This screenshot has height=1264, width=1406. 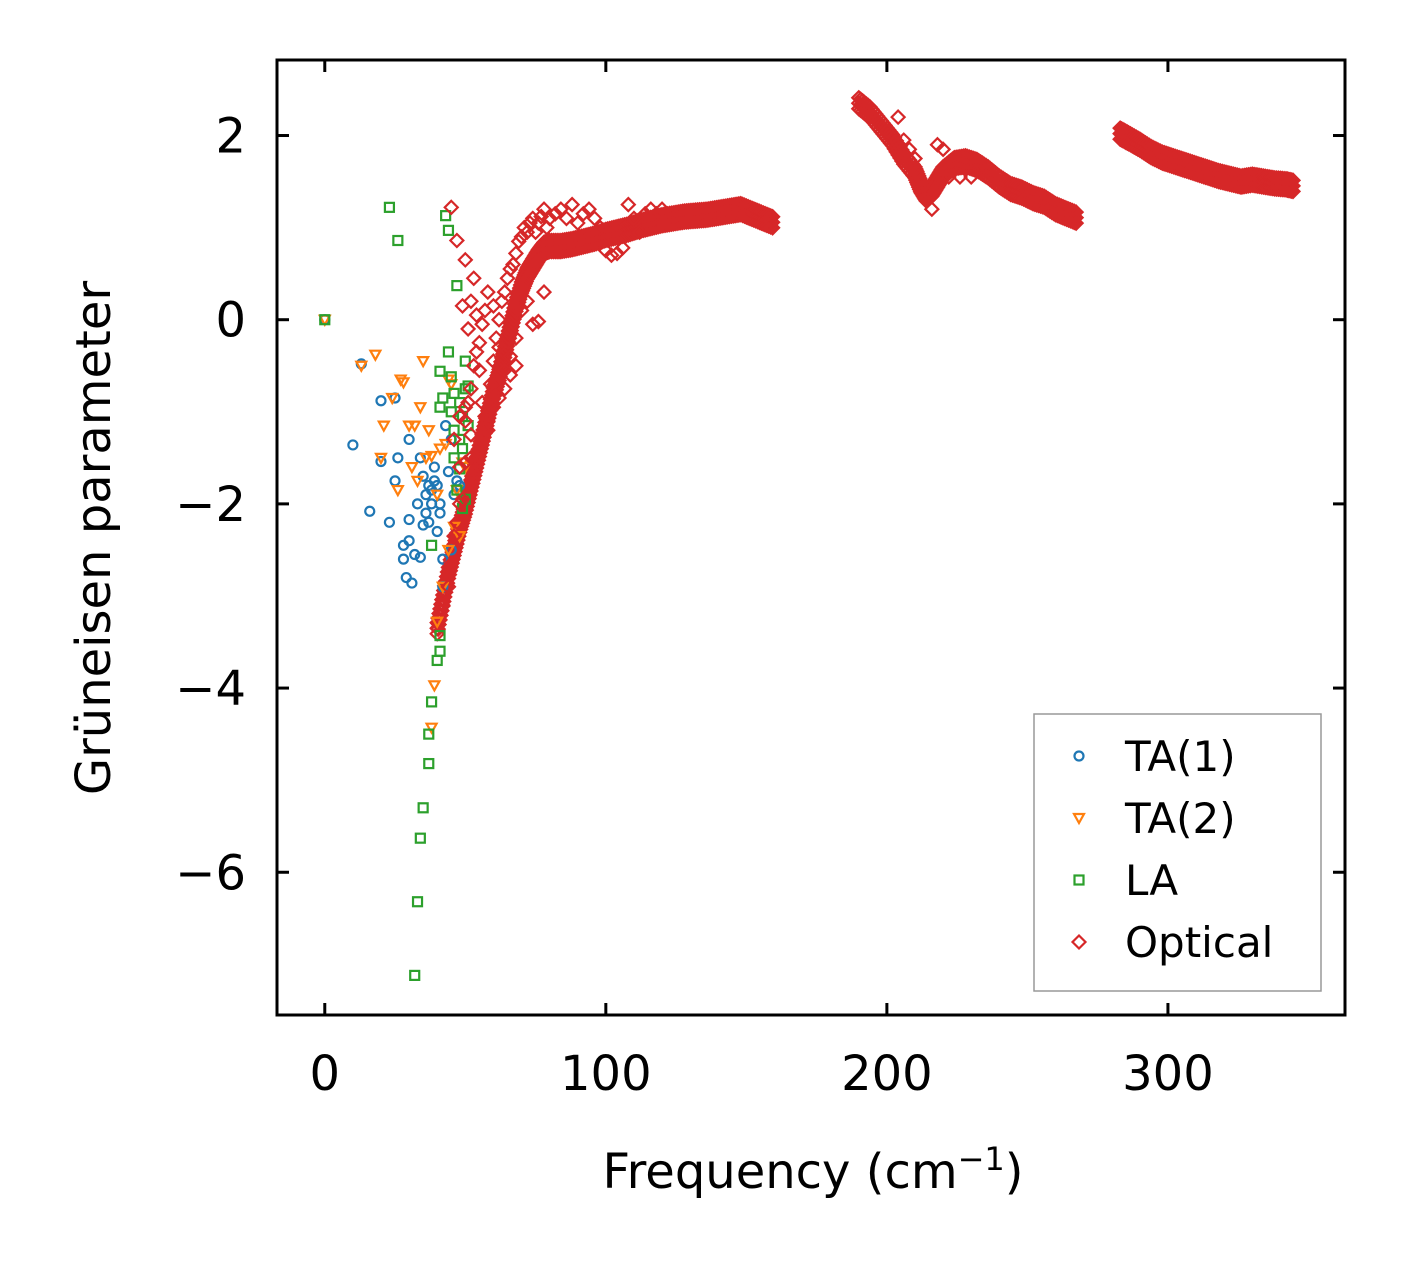 I want to click on x-axis-title-close: ), so click(x=1014, y=1172).